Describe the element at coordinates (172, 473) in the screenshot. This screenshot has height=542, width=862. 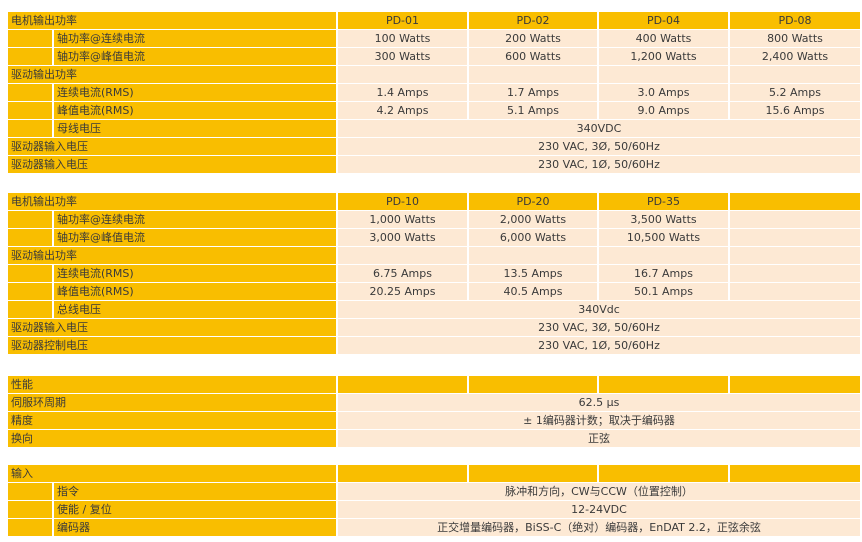
I see `row-label: 输入` at that location.